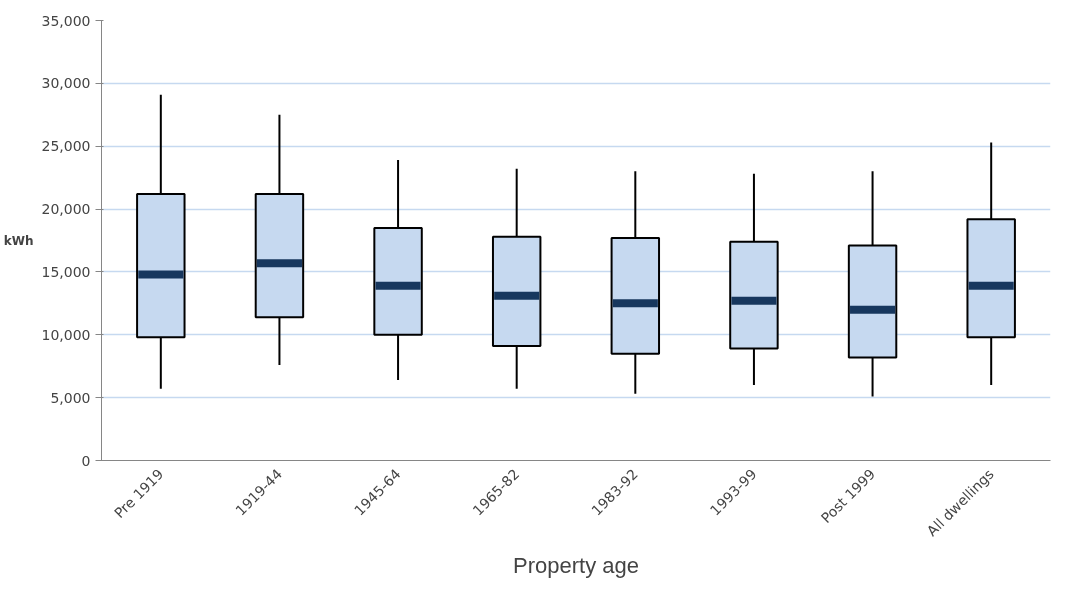 The image size is (1078, 590). Describe the element at coordinates (66, 334) in the screenshot. I see `y-tick-label: 10,000` at that location.